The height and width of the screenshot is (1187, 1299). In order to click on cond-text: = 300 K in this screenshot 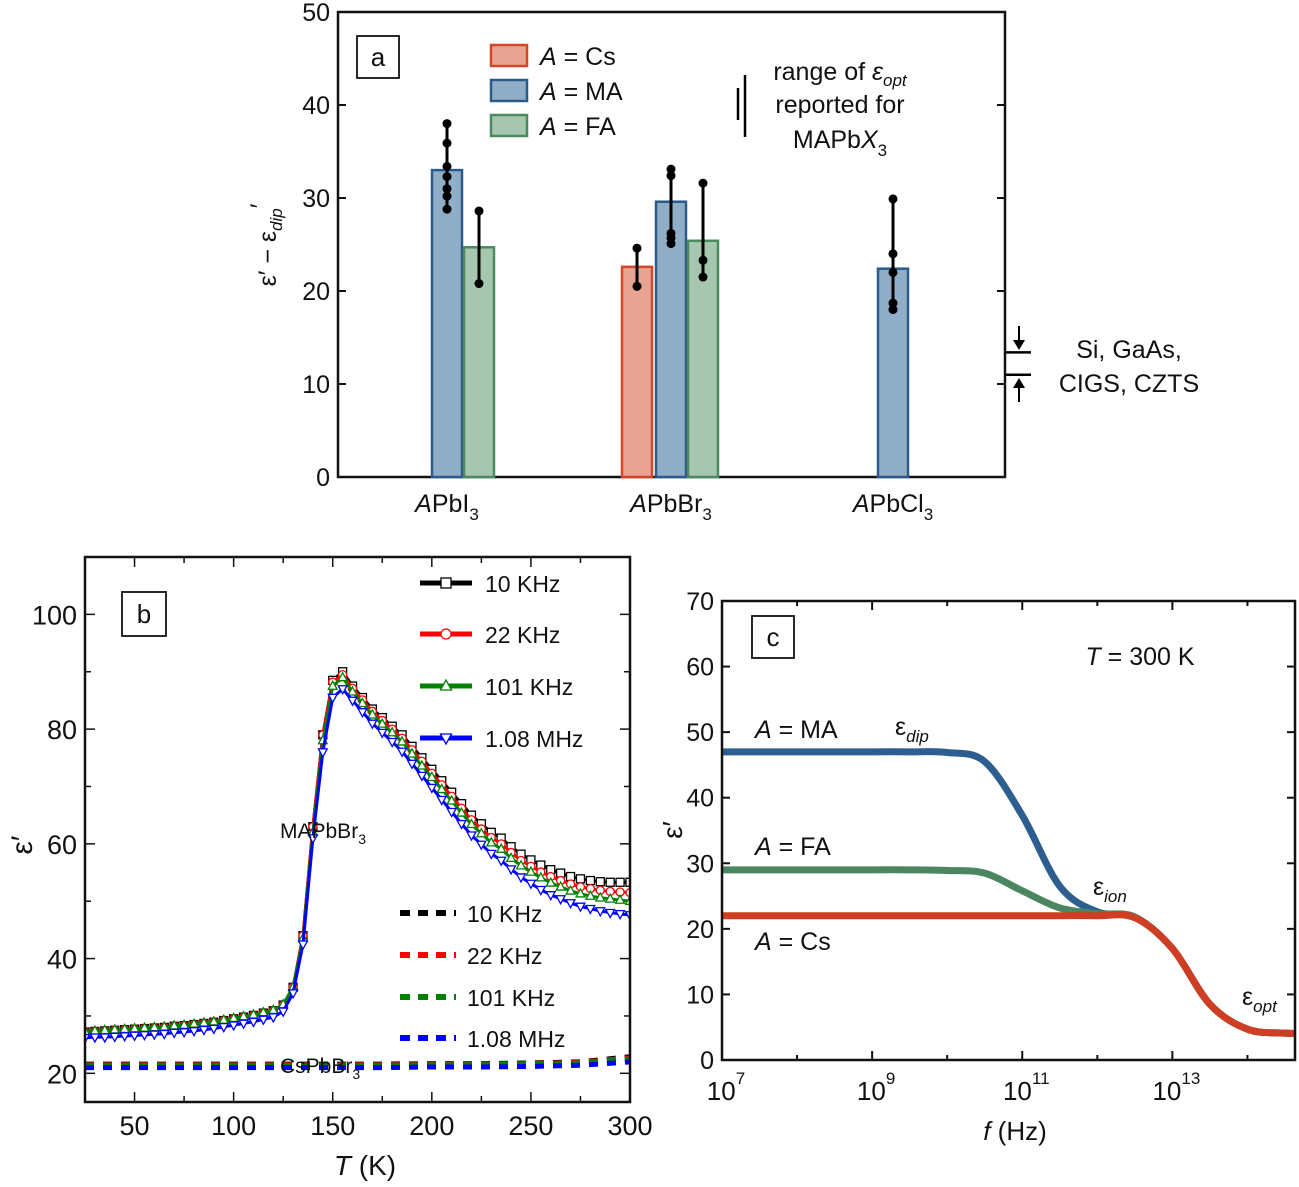, I will do `click(1148, 657)`.